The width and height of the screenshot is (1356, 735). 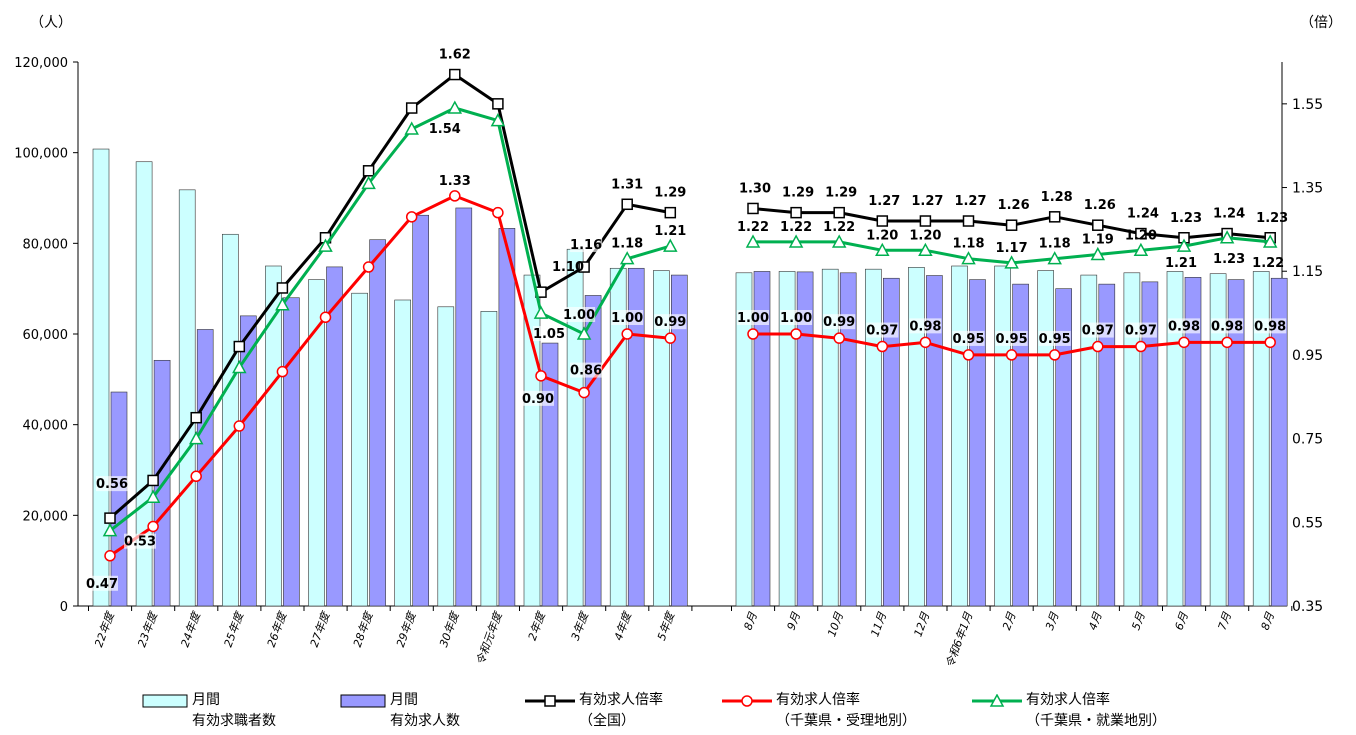 I want to click on data-label: 1.21, so click(x=1181, y=263).